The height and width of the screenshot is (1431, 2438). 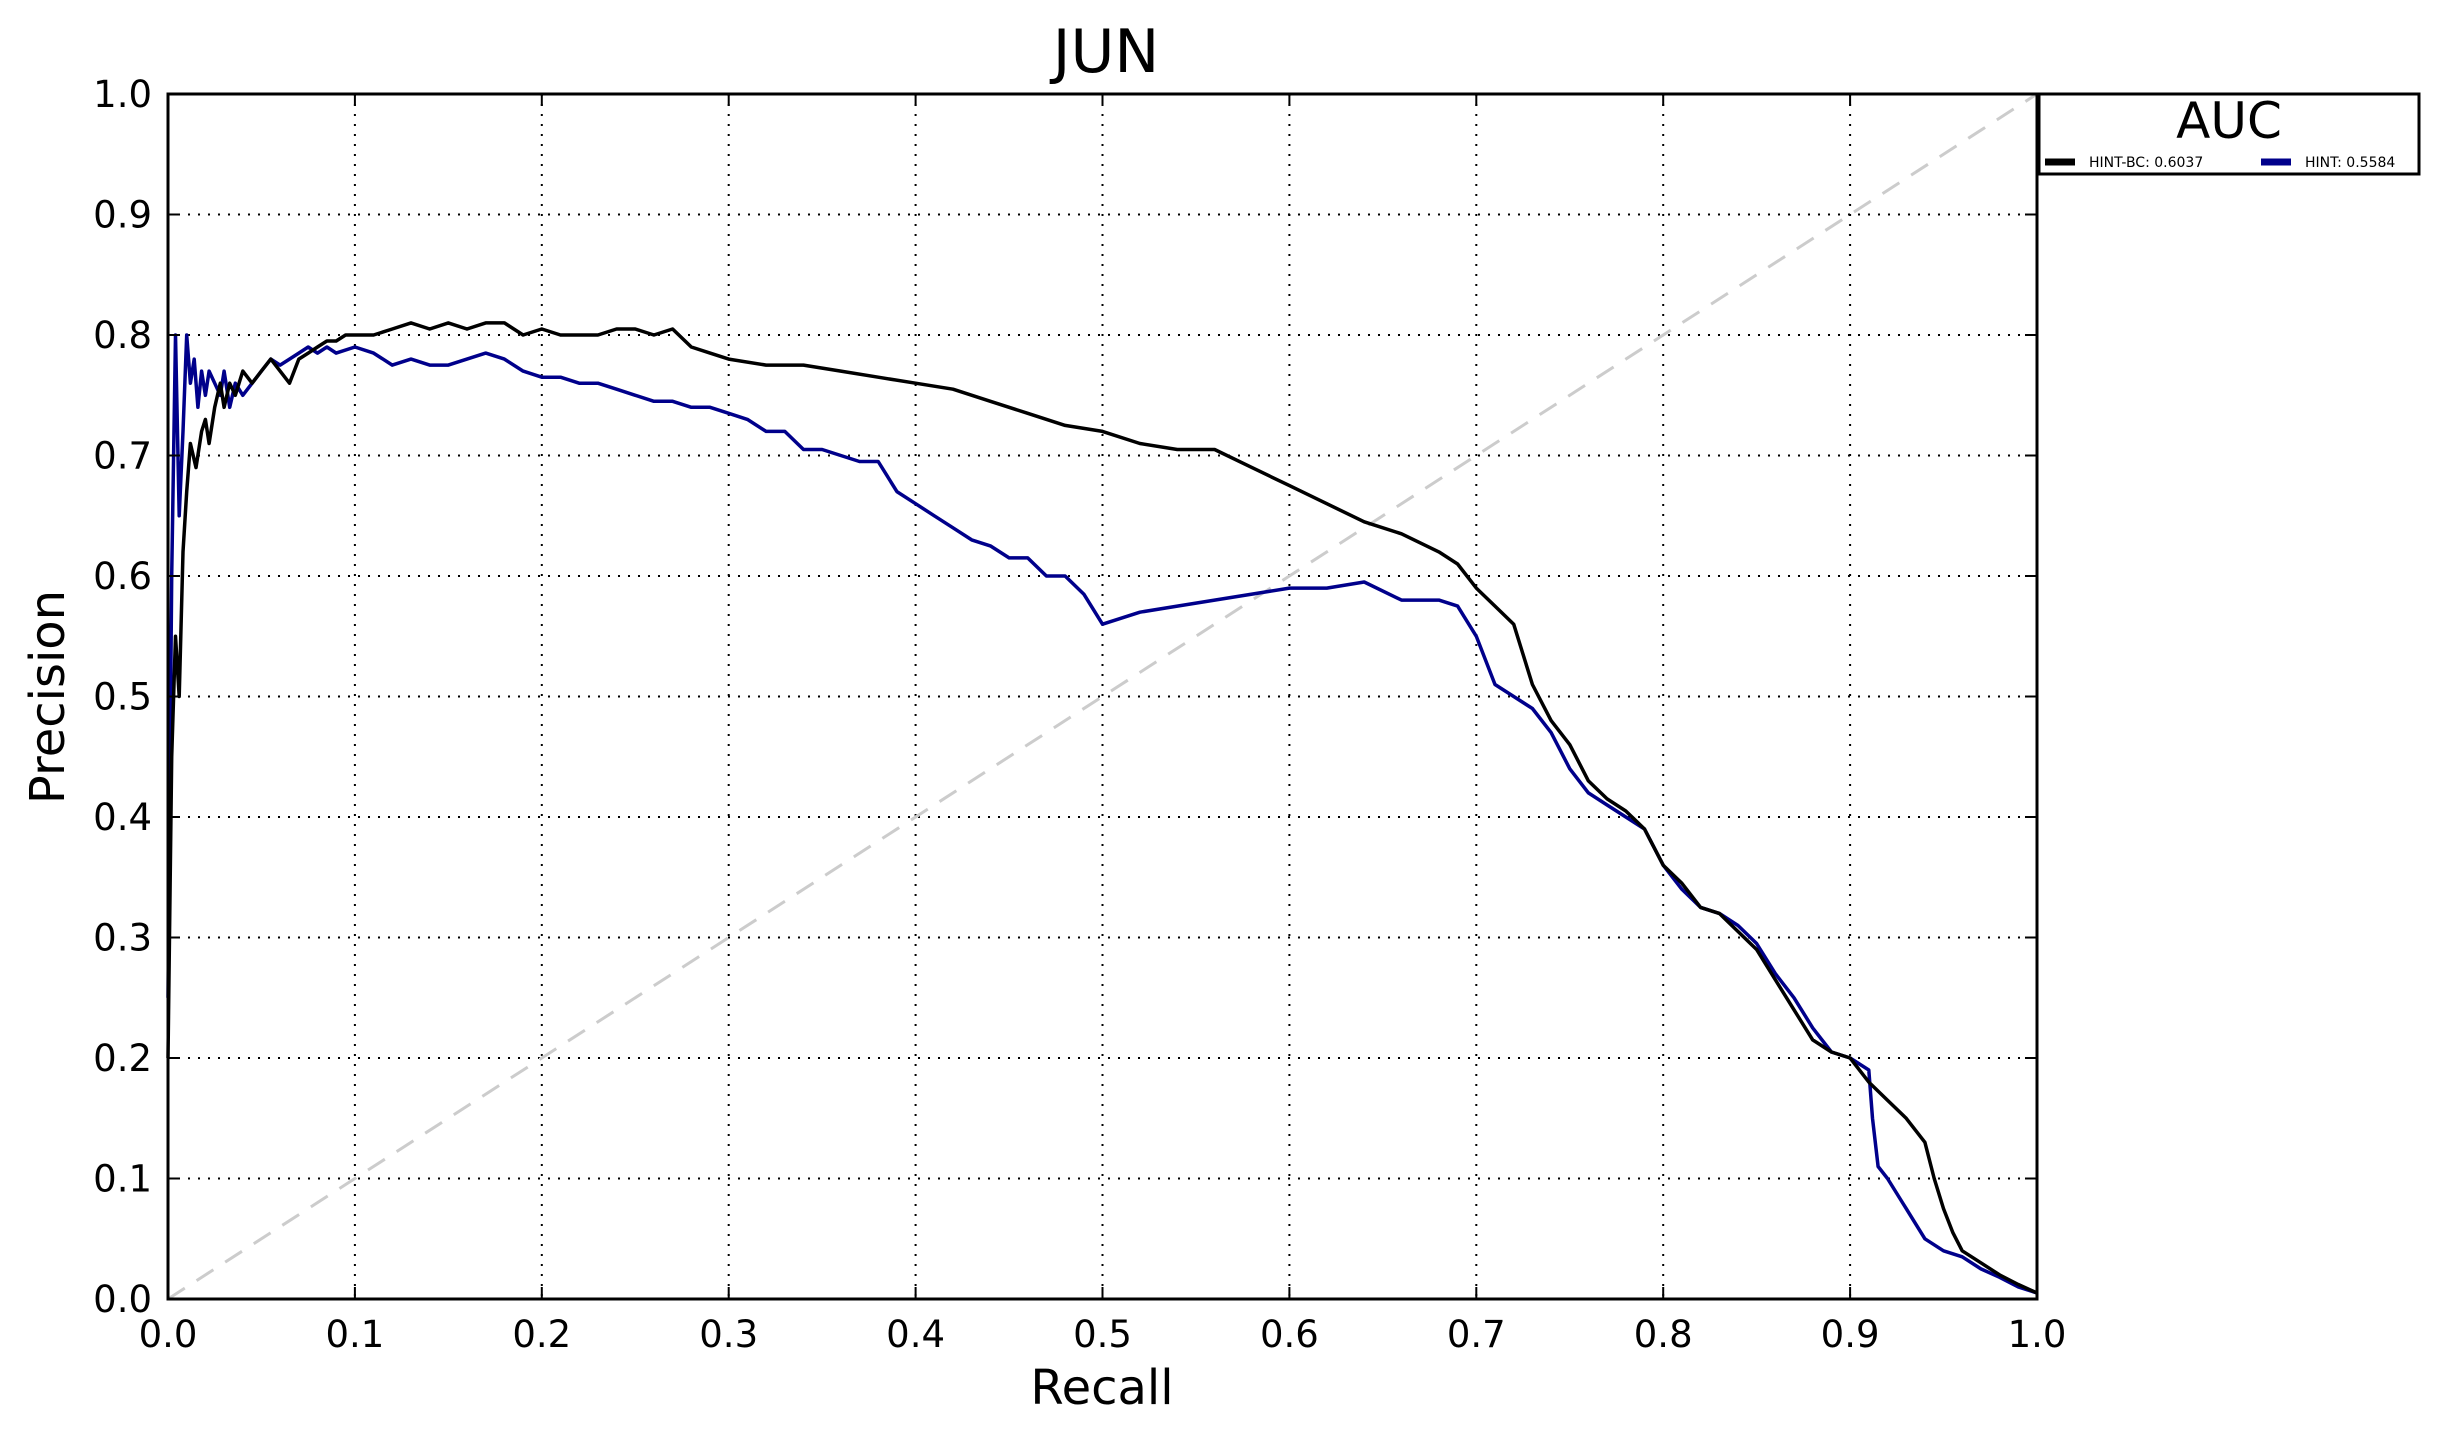 I want to click on chart-title: JUN, so click(x=1104, y=52).